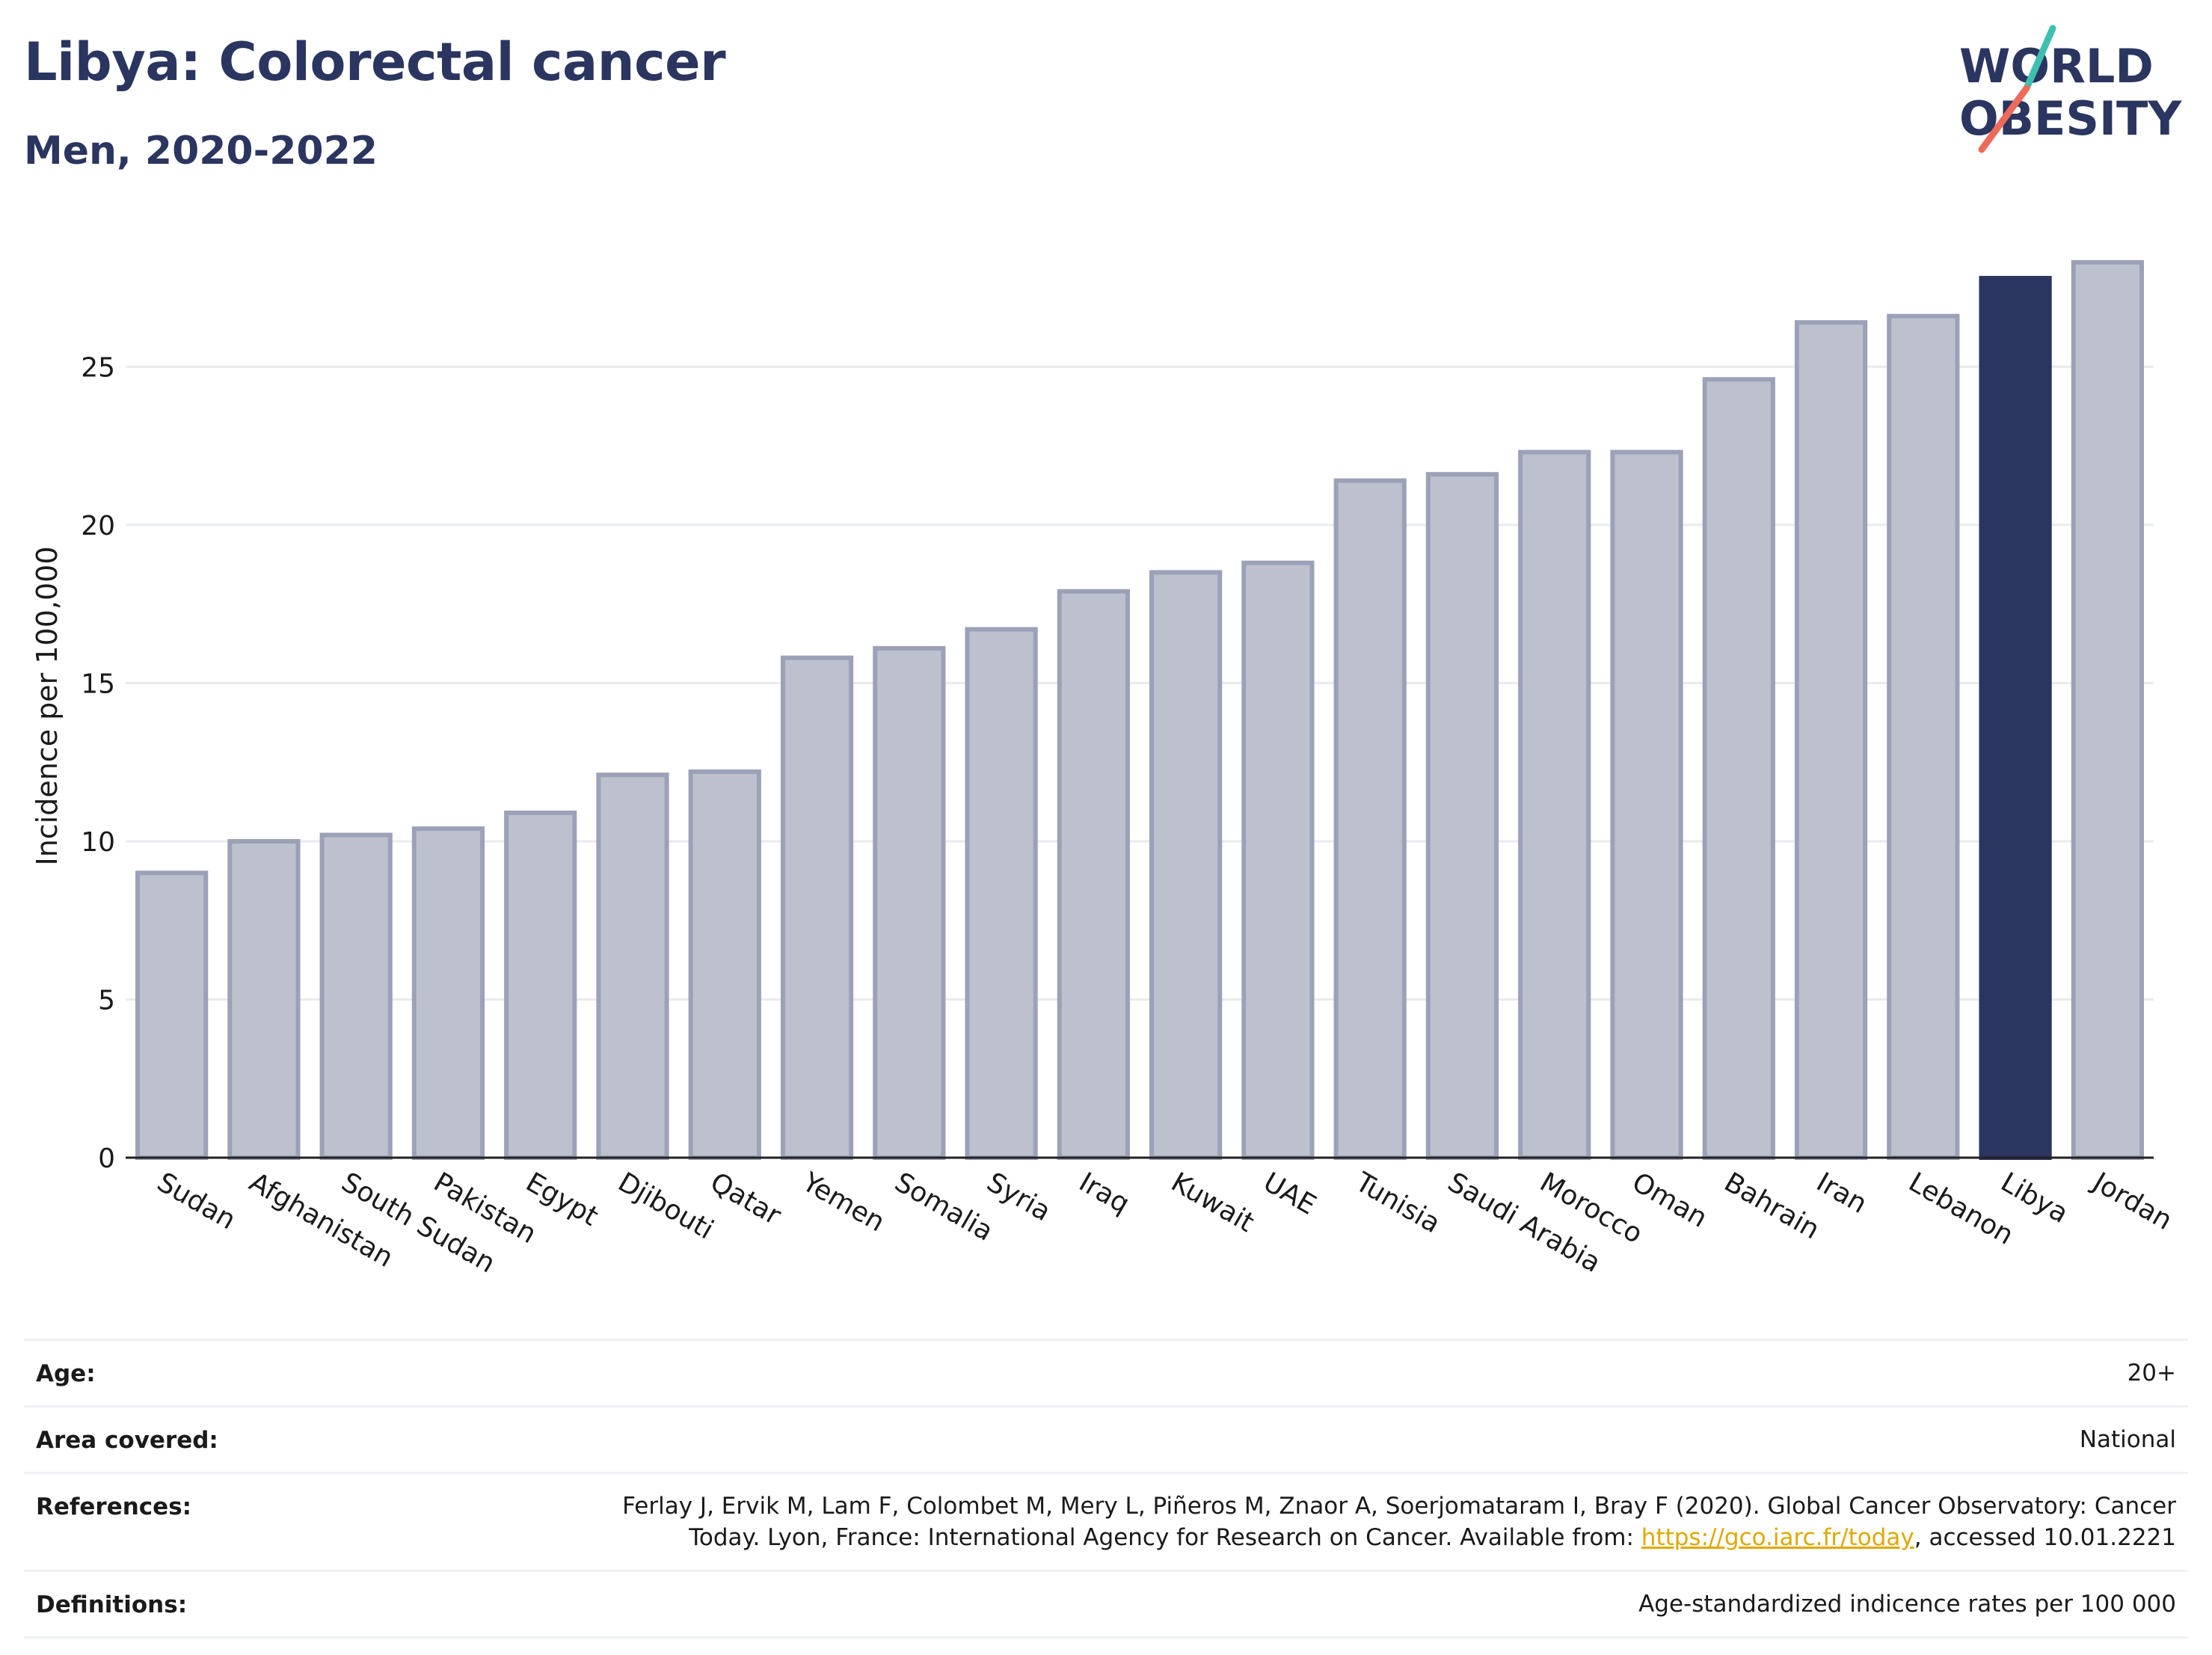  What do you see at coordinates (1772, 1206) in the screenshot?
I see `x-tick-label: Bahrain` at bounding box center [1772, 1206].